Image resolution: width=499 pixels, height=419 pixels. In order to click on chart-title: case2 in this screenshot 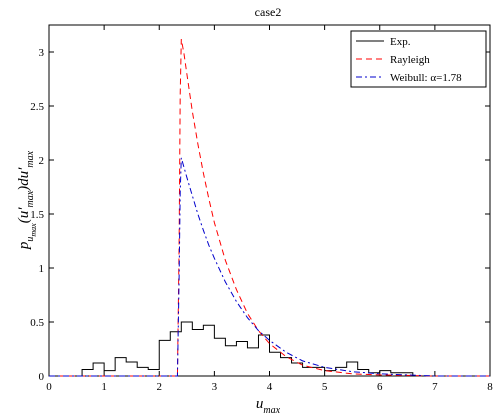, I will do `click(268, 12)`.